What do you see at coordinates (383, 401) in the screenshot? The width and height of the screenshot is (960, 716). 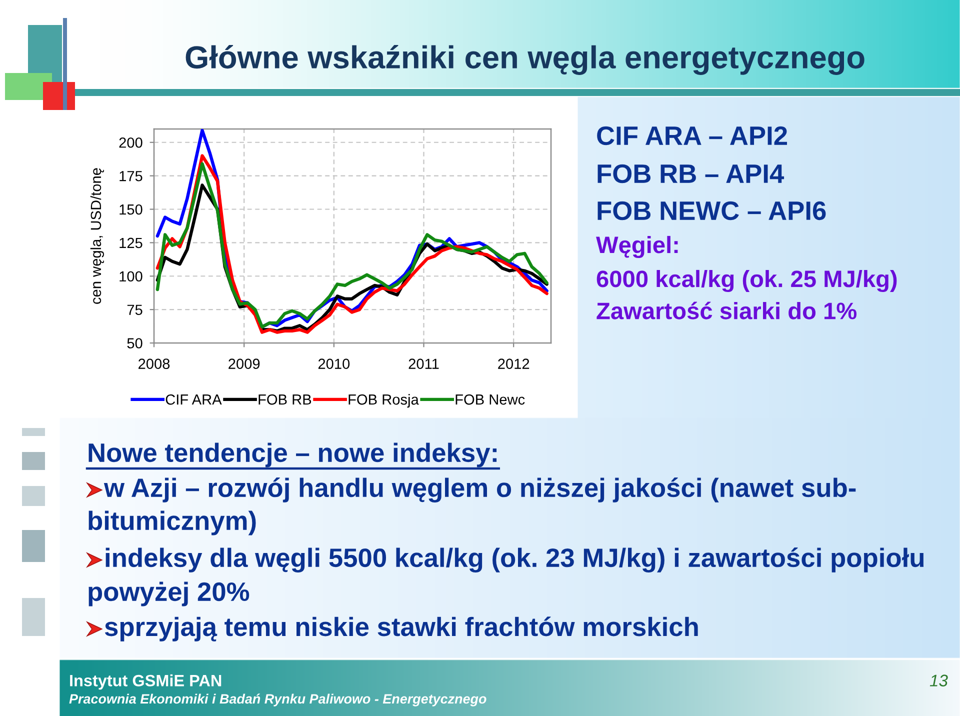 I see `legend-label: FOB Rosja` at bounding box center [383, 401].